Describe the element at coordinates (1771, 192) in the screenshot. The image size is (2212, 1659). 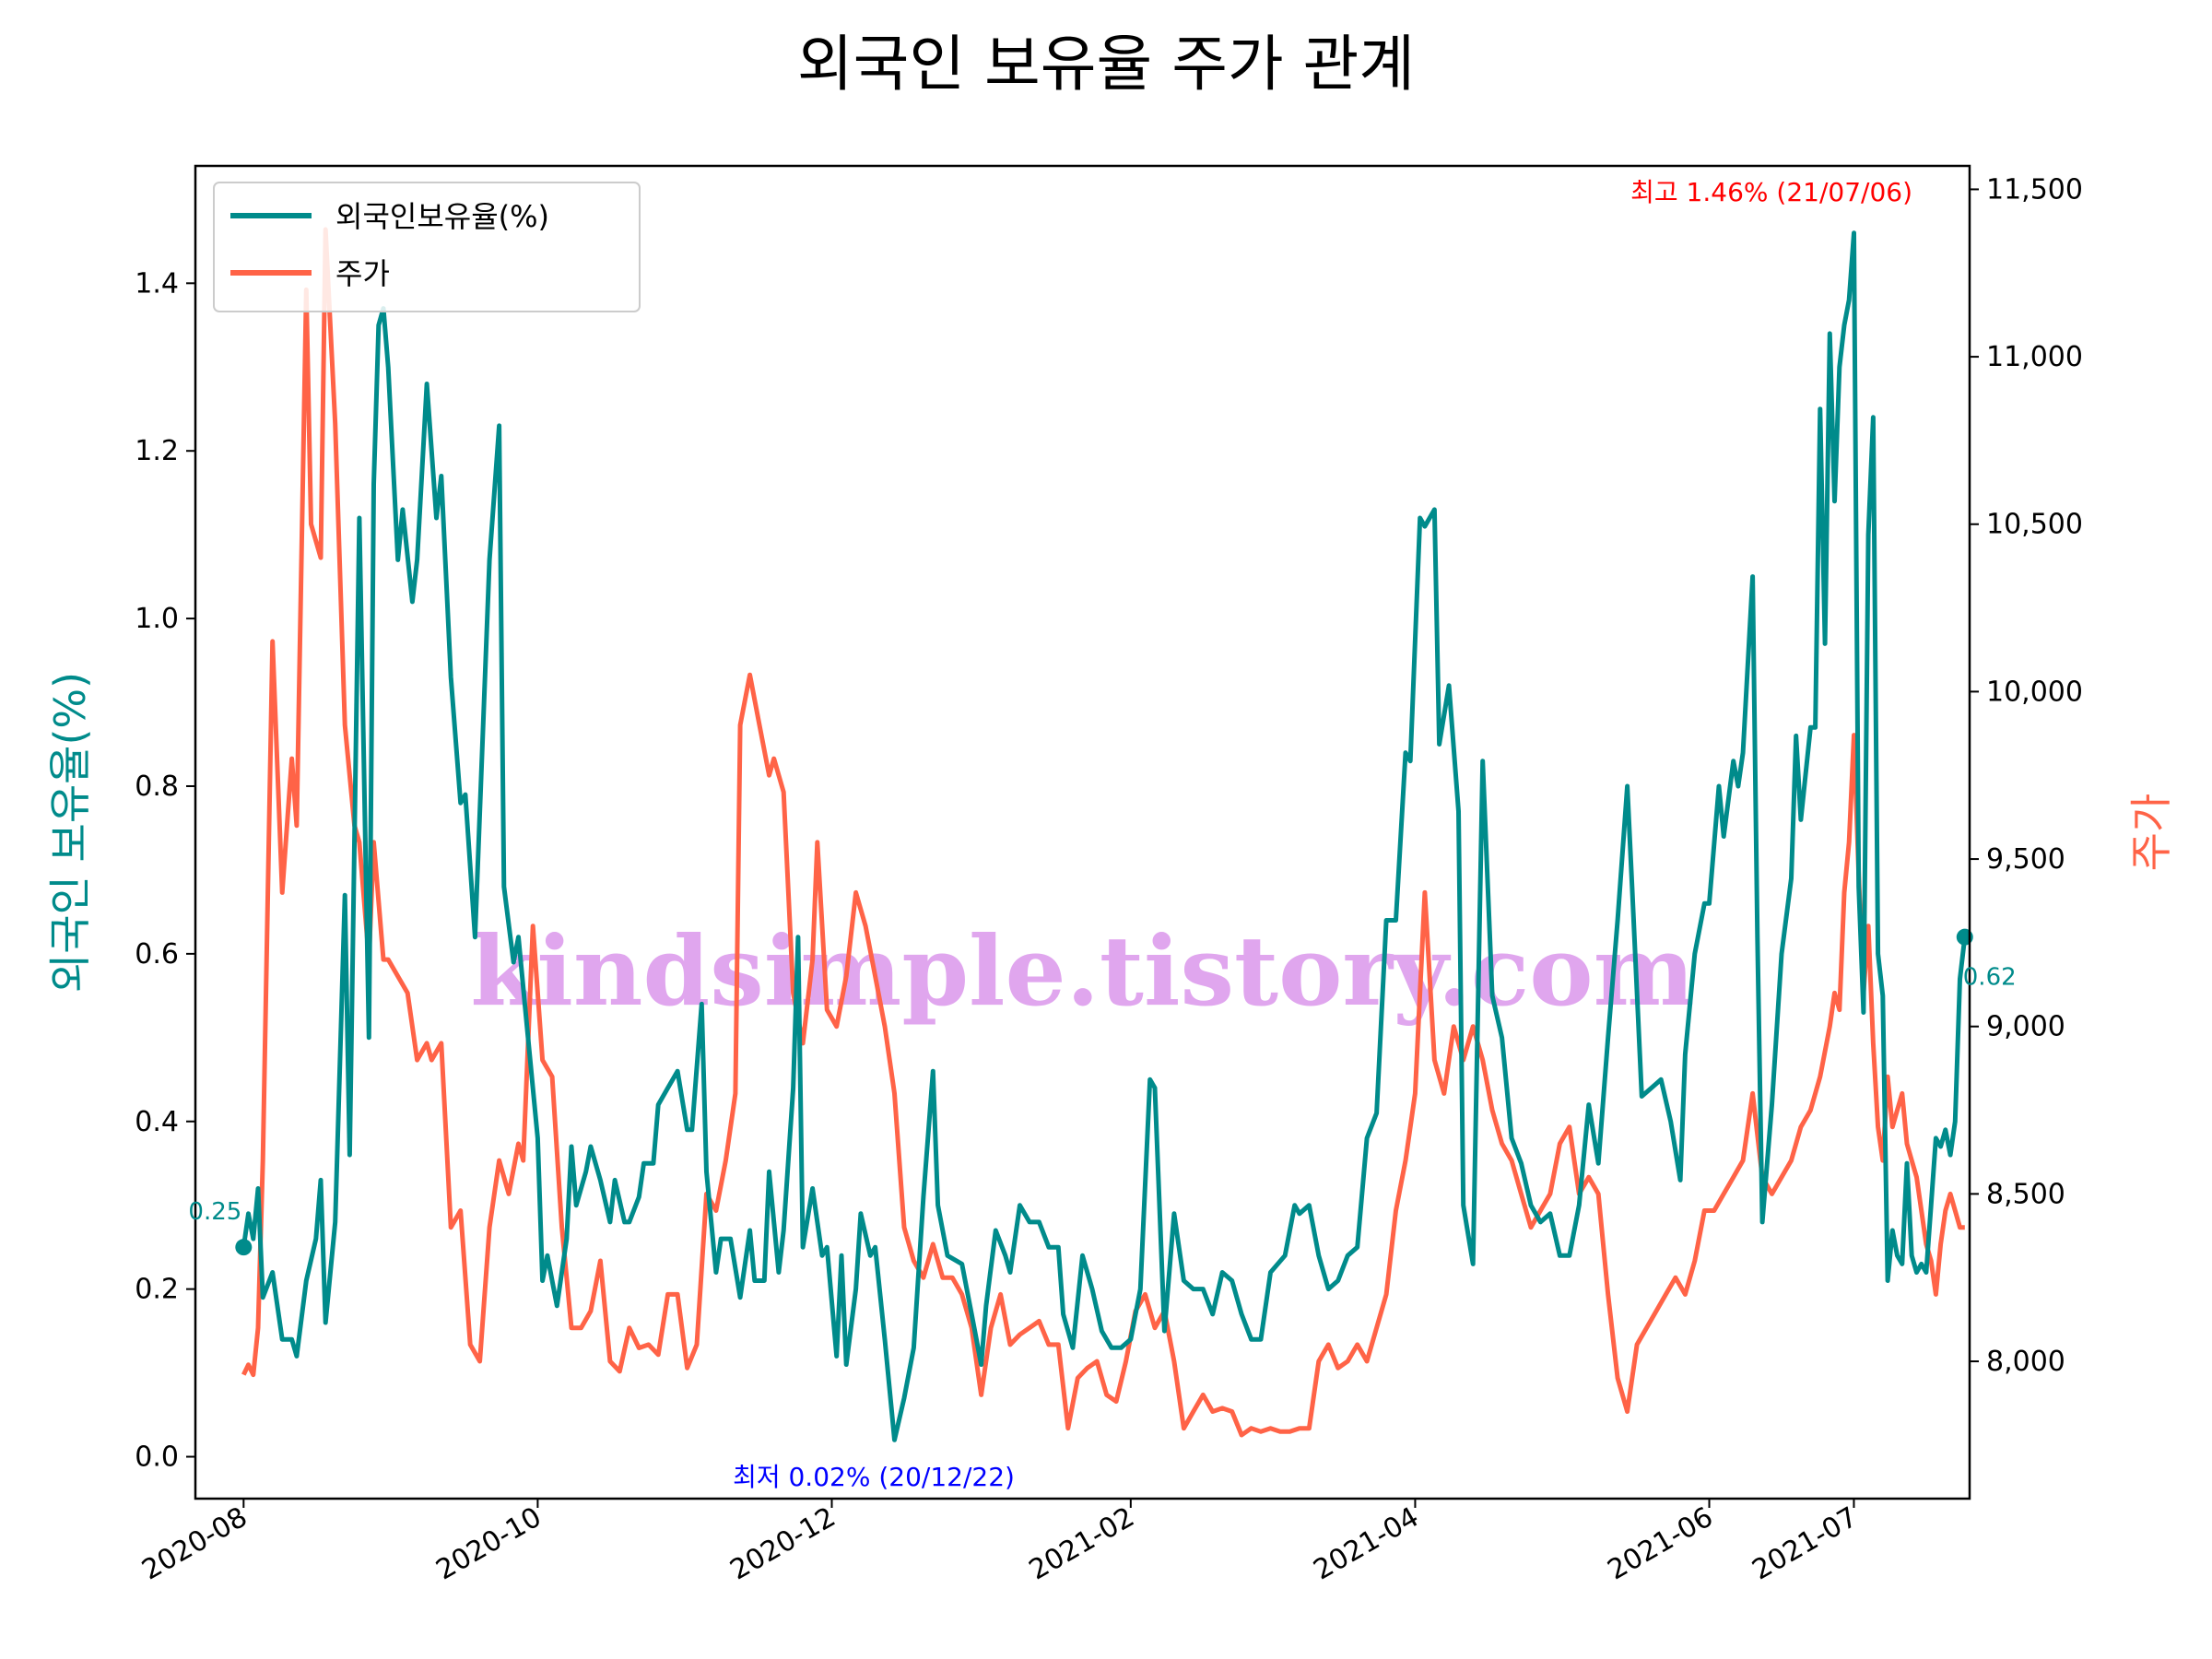
I see `max-annotation: 최고 1.46% (21/07/06)` at that location.